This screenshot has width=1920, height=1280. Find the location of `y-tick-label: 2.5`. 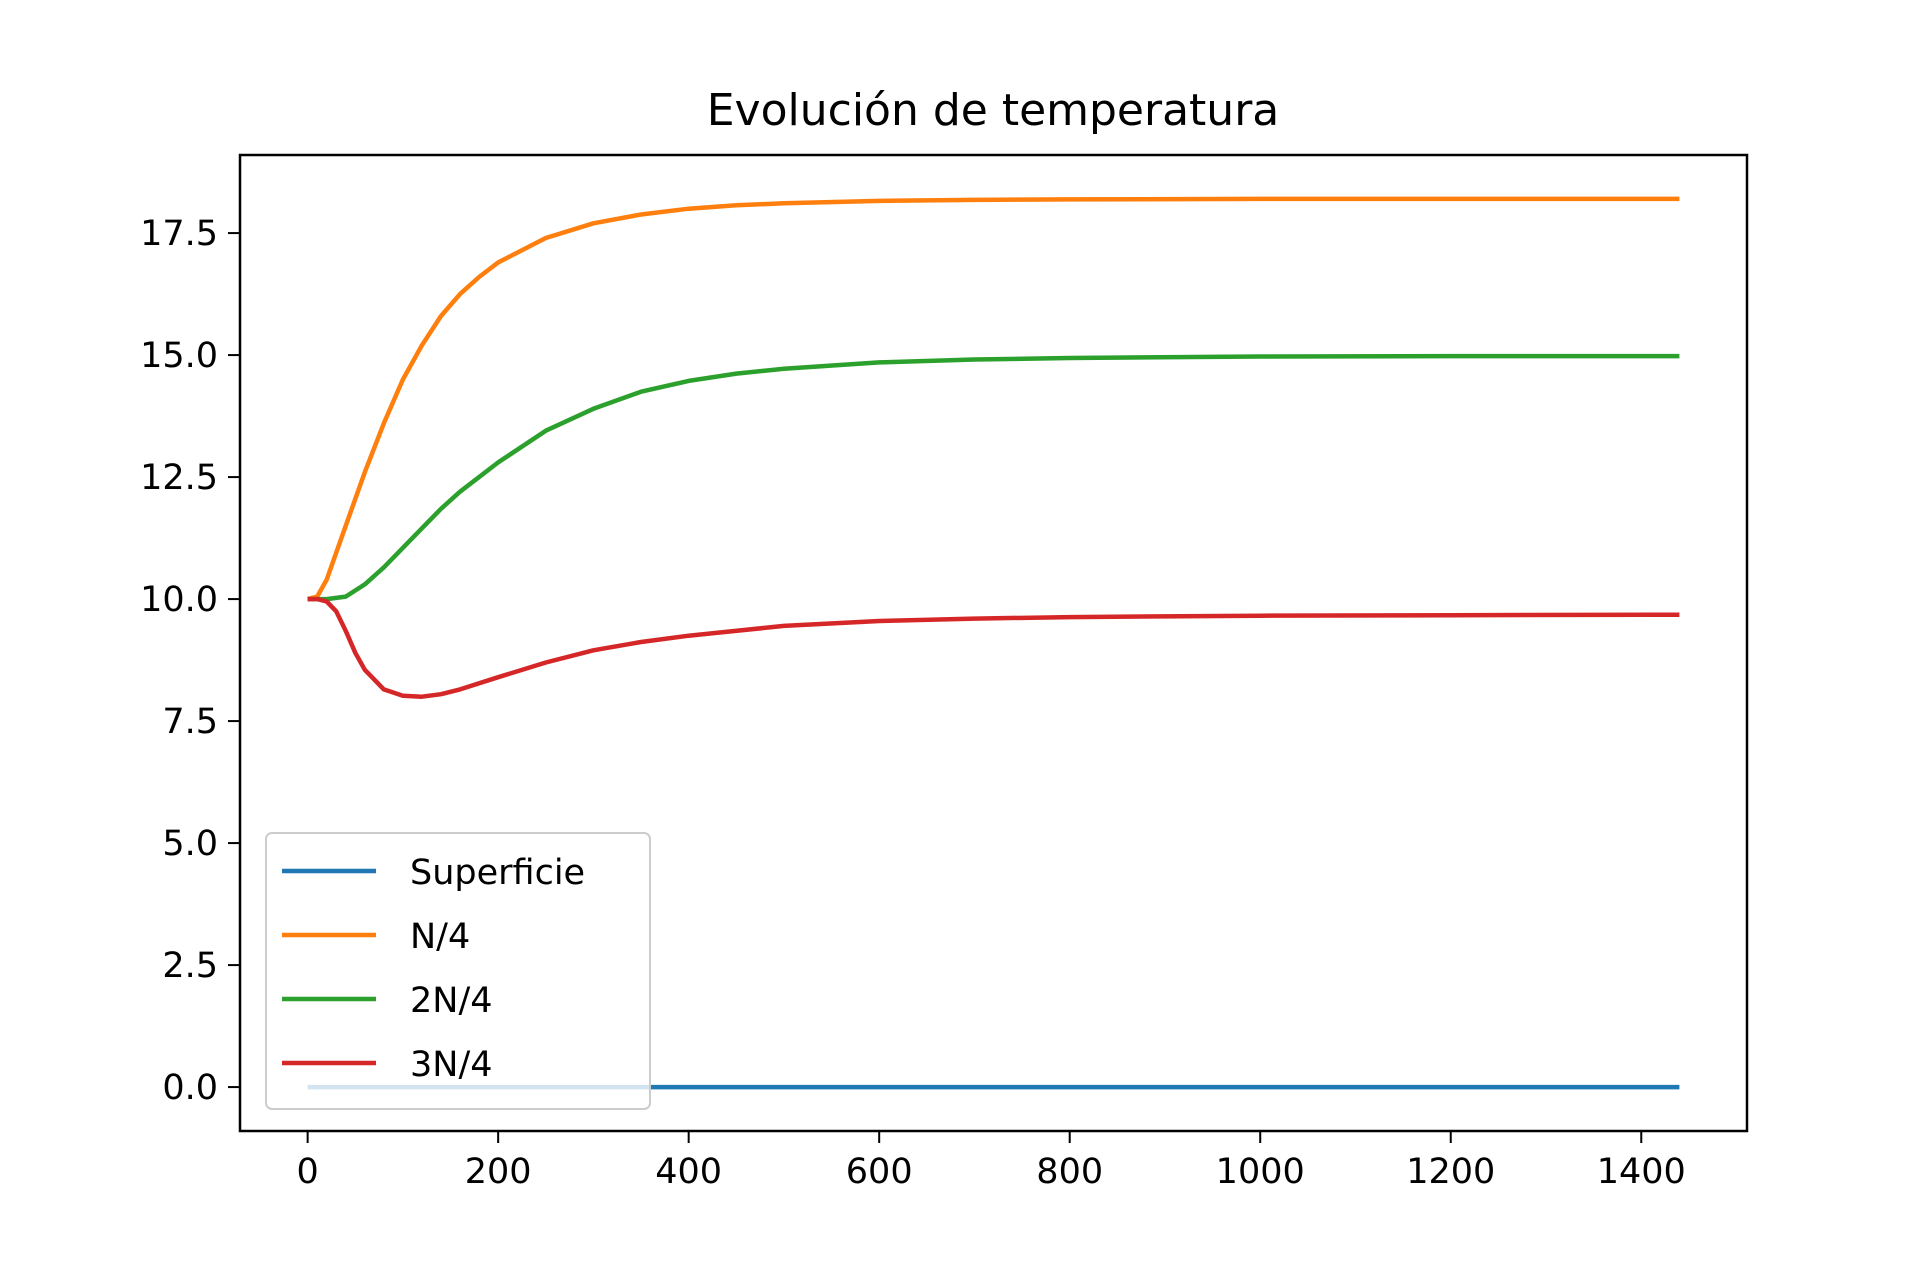

y-tick-label: 2.5 is located at coordinates (190, 966).